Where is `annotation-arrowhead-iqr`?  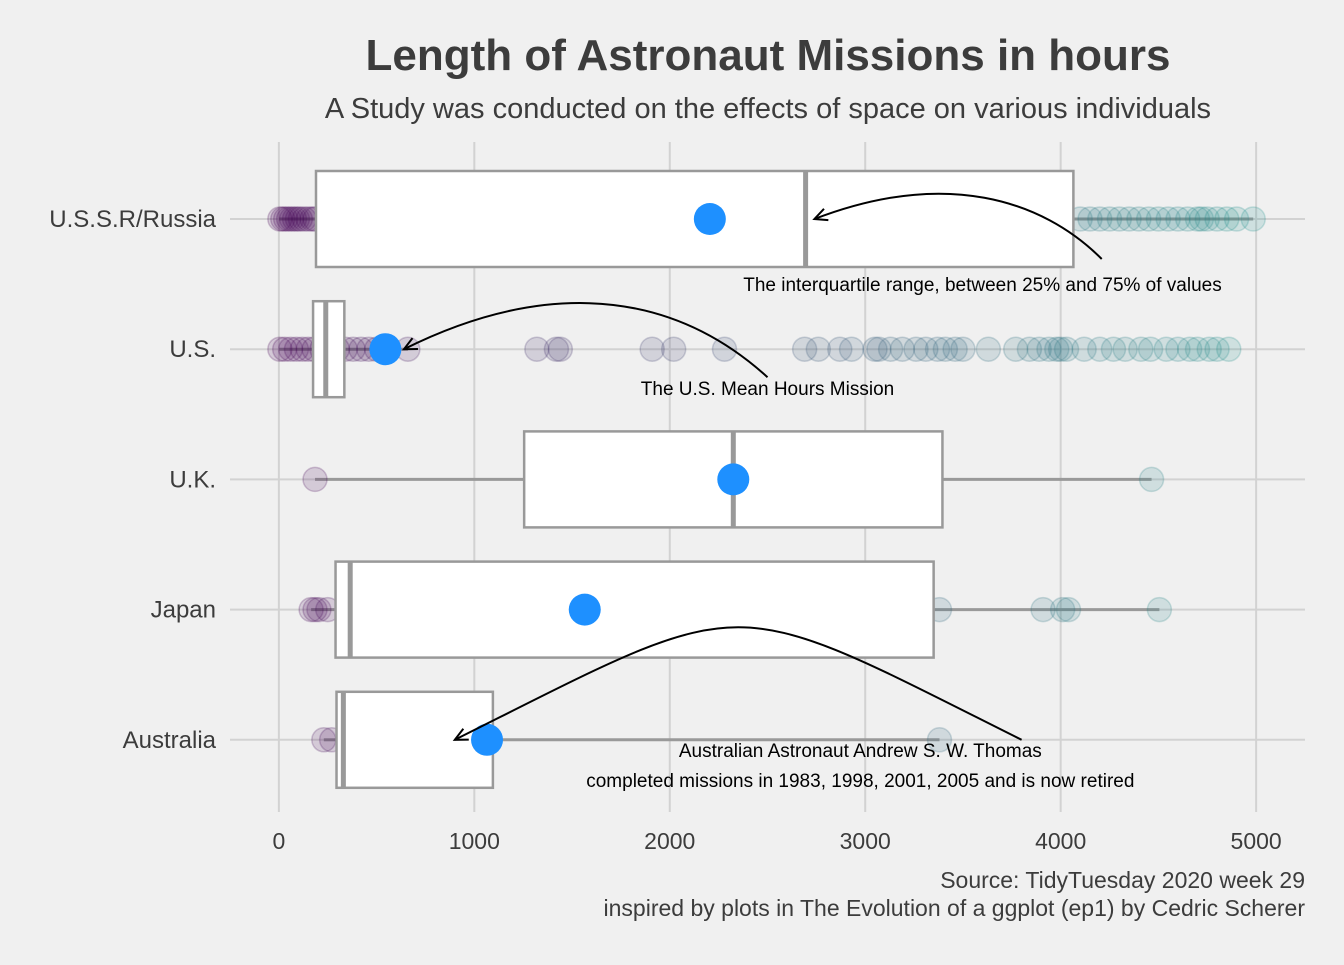 annotation-arrowhead-iqr is located at coordinates (820, 215).